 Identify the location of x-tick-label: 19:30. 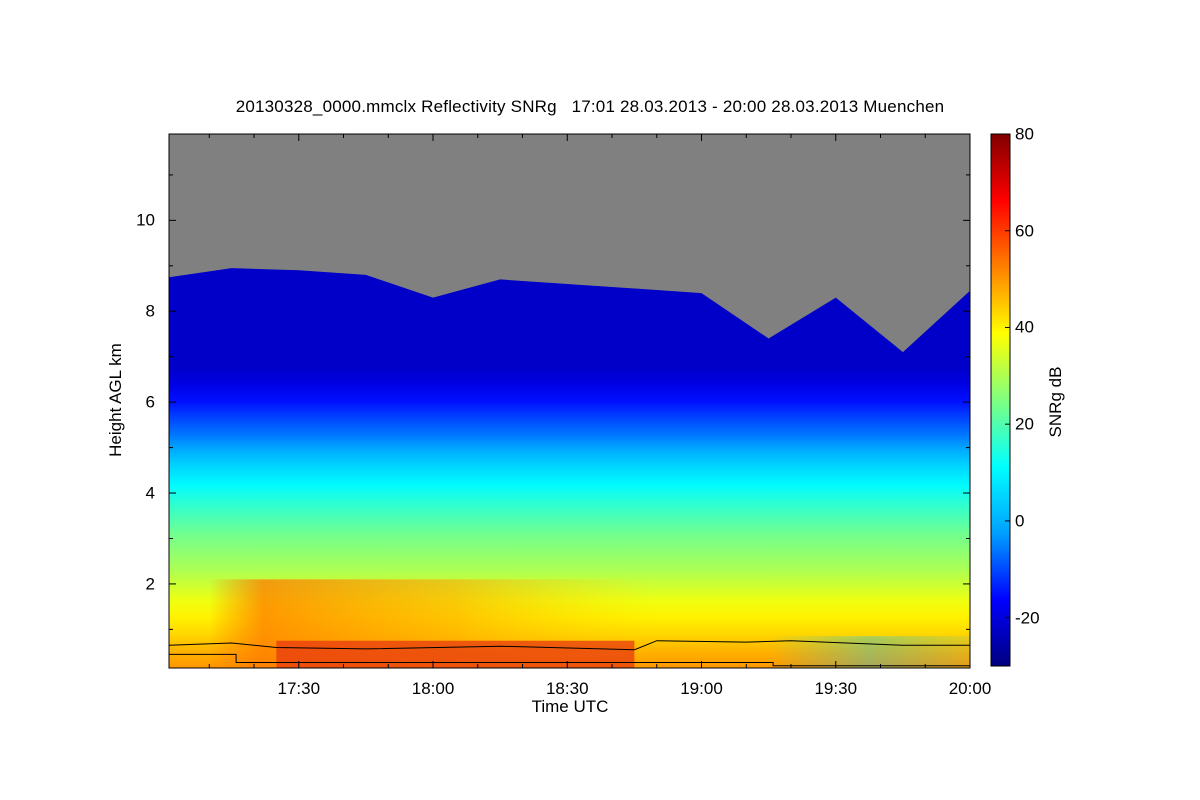
(836, 688).